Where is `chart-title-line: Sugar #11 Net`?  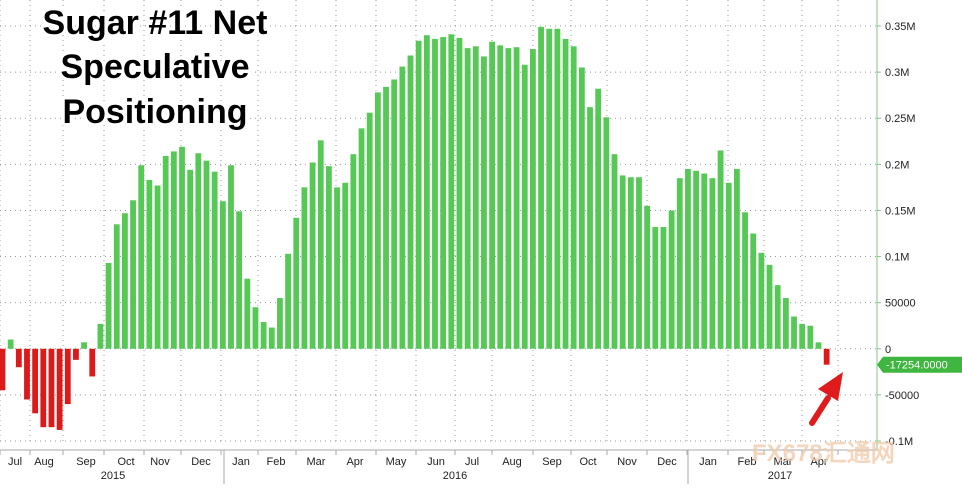
chart-title-line: Sugar #11 Net is located at coordinates (155, 23).